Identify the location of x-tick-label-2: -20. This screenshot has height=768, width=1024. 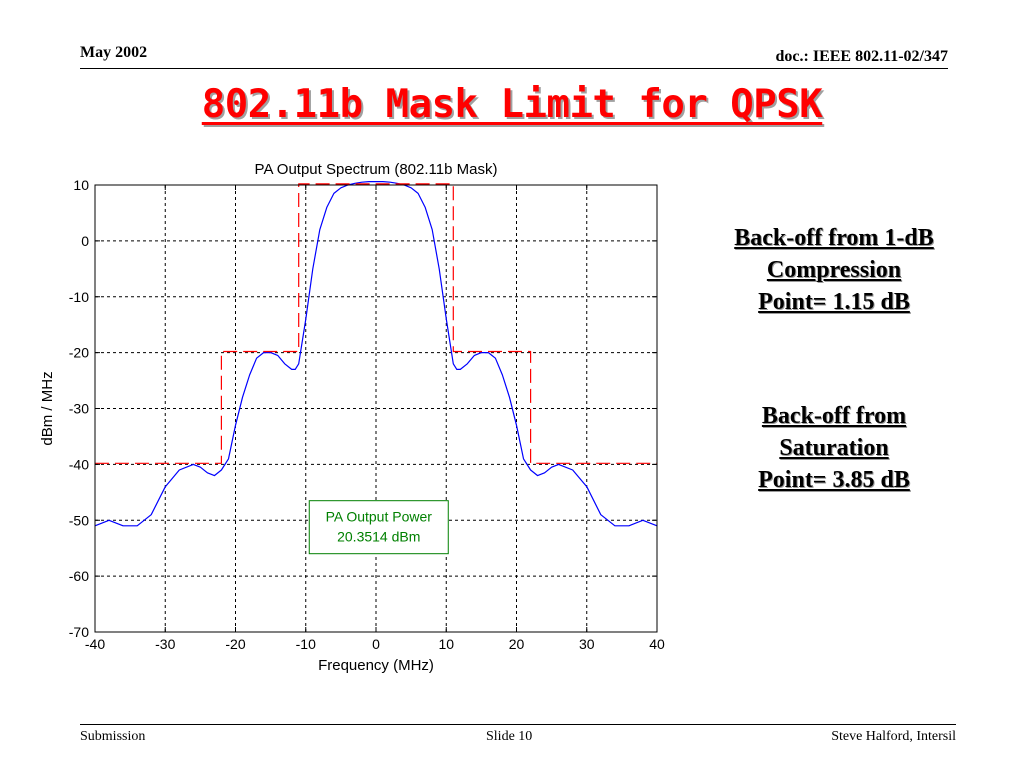
(235, 644).